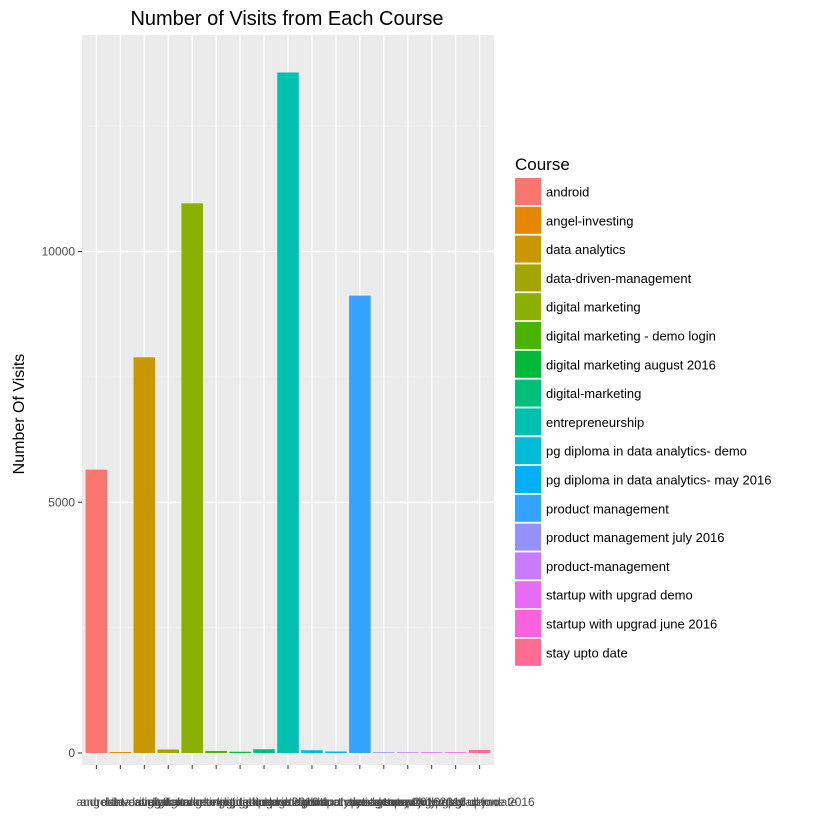  I want to click on x-tick-label: data analytics, so click(144, 802).